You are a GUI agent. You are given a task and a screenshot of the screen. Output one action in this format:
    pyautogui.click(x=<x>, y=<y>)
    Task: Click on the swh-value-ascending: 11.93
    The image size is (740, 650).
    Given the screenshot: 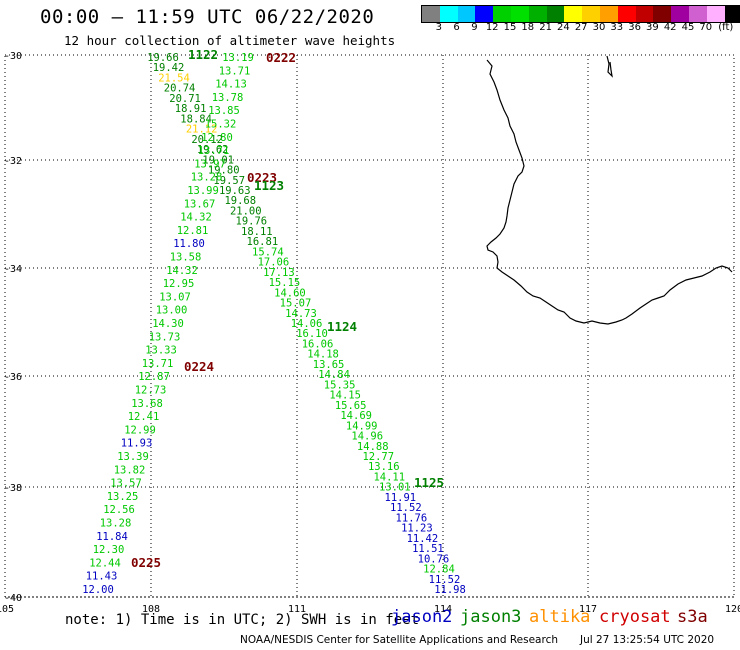 What is the action you would take?
    pyautogui.click(x=137, y=444)
    